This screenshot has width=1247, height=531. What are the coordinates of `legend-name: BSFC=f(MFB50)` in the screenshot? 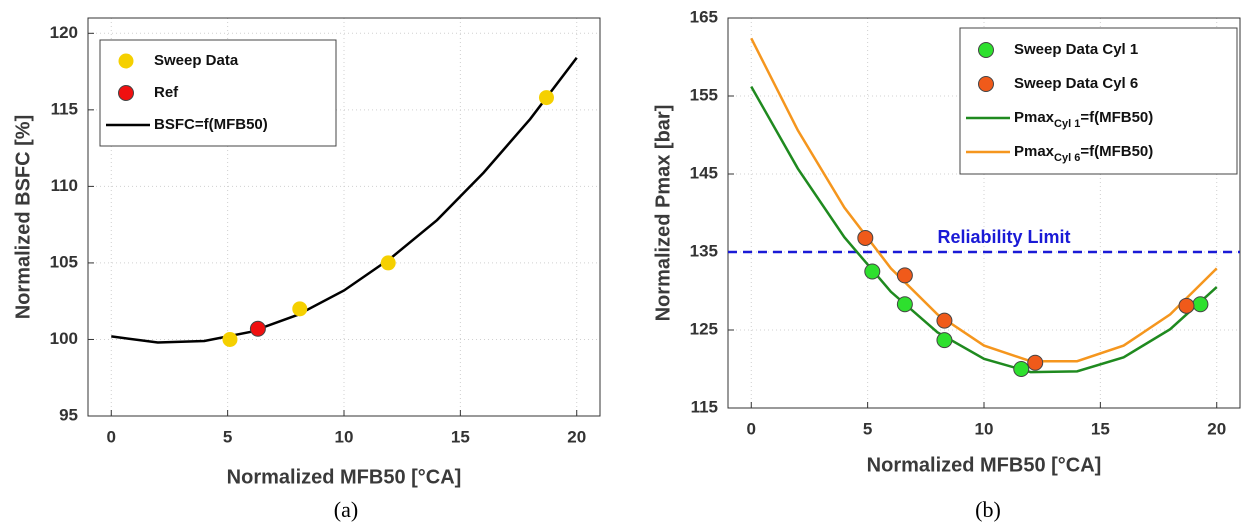 It's located at (211, 124).